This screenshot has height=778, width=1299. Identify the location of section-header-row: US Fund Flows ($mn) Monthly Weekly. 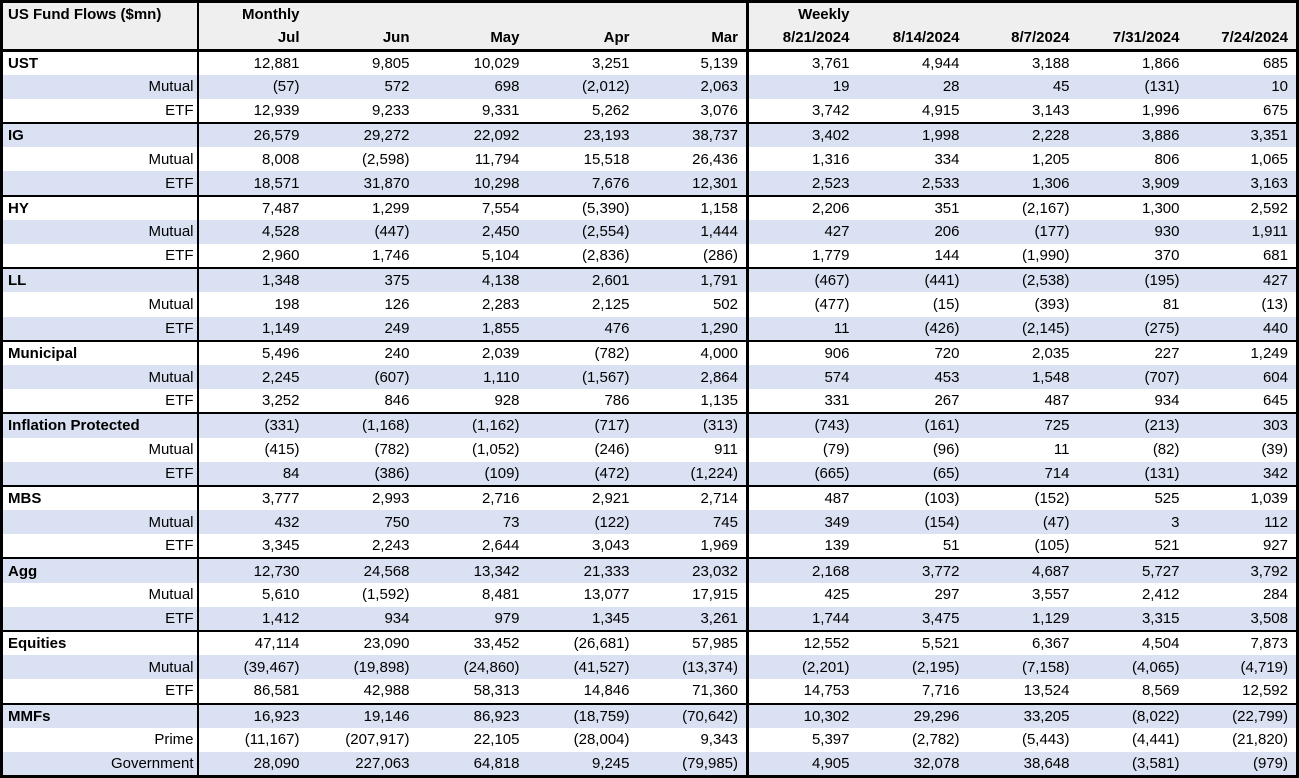
(649, 26).